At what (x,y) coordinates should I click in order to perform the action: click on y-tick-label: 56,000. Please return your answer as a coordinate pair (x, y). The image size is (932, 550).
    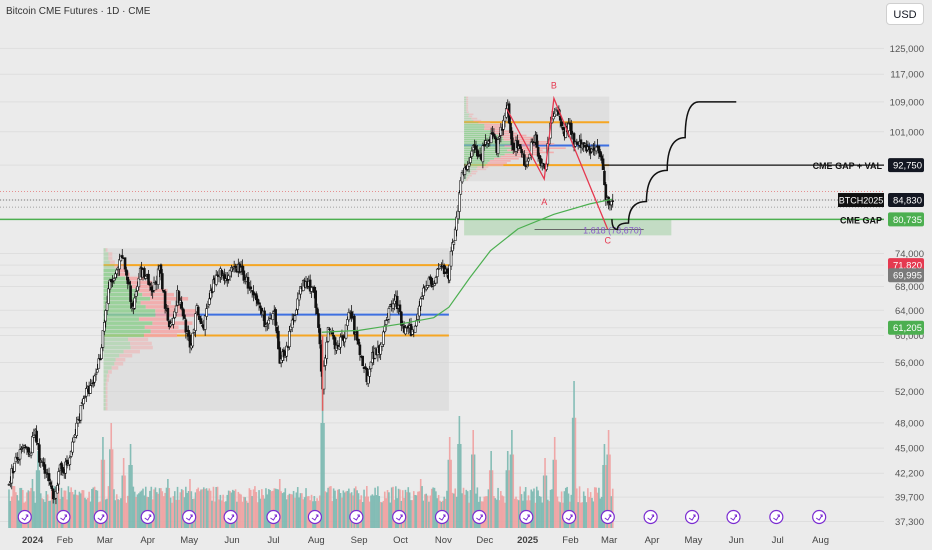
    Looking at the image, I should click on (909, 363).